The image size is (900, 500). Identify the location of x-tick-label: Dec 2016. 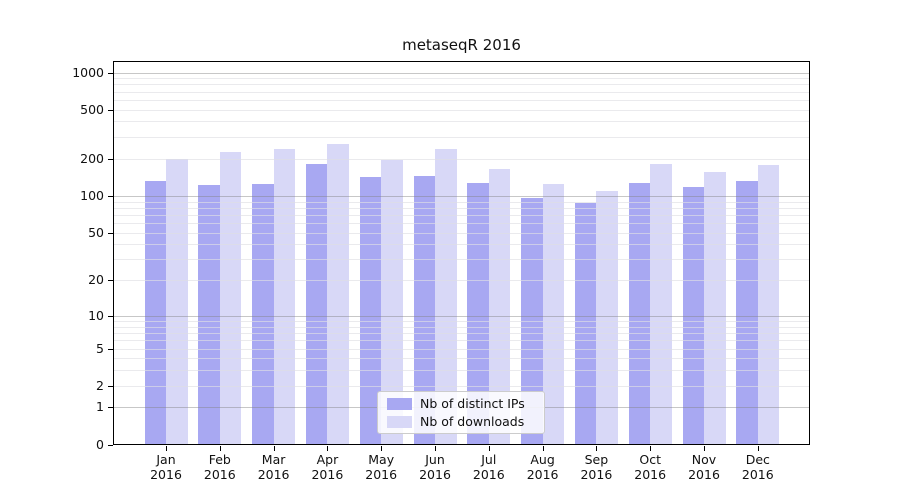
(757, 467).